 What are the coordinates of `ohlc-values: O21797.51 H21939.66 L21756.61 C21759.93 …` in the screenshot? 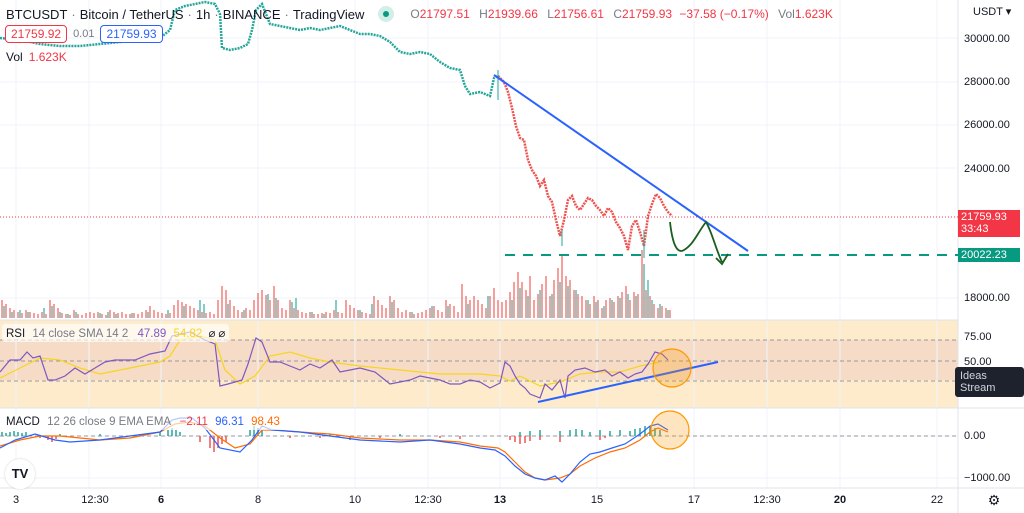 It's located at (618, 14).